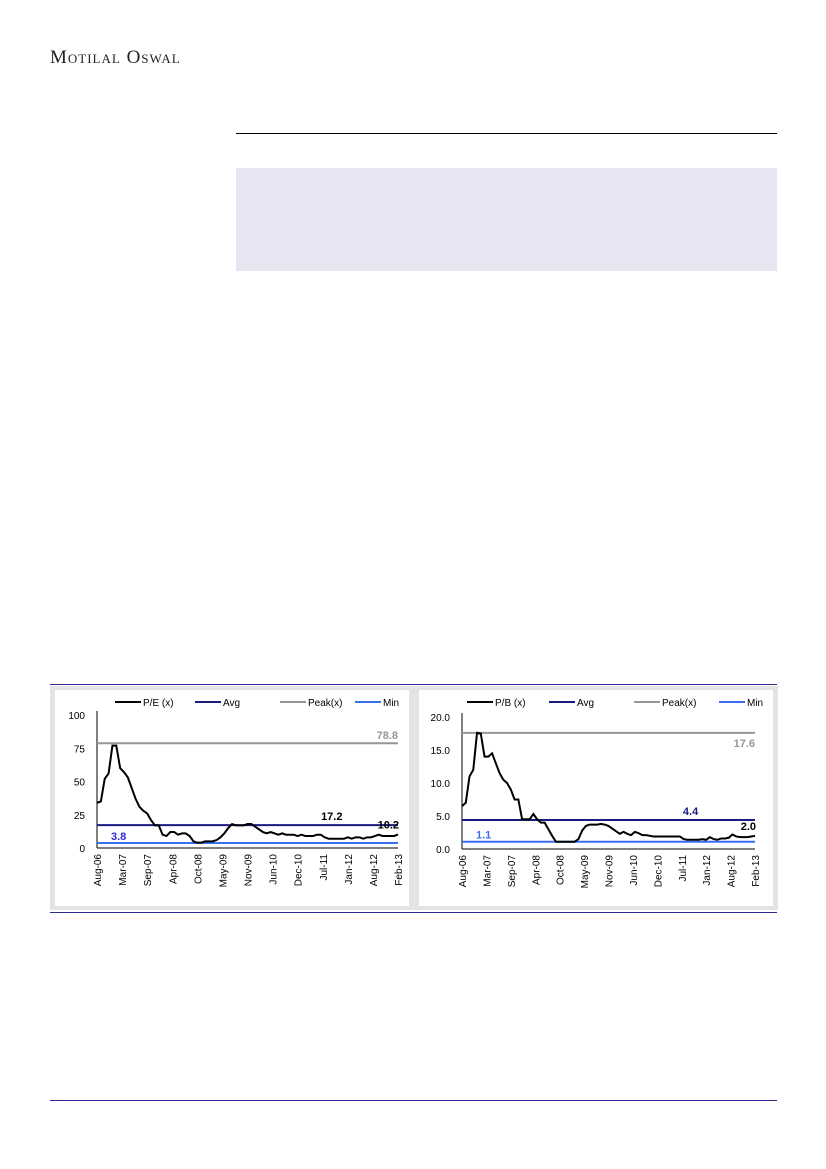 Image resolution: width=826 pixels, height=1169 pixels. I want to click on y-tick-label: 75, so click(80, 749).